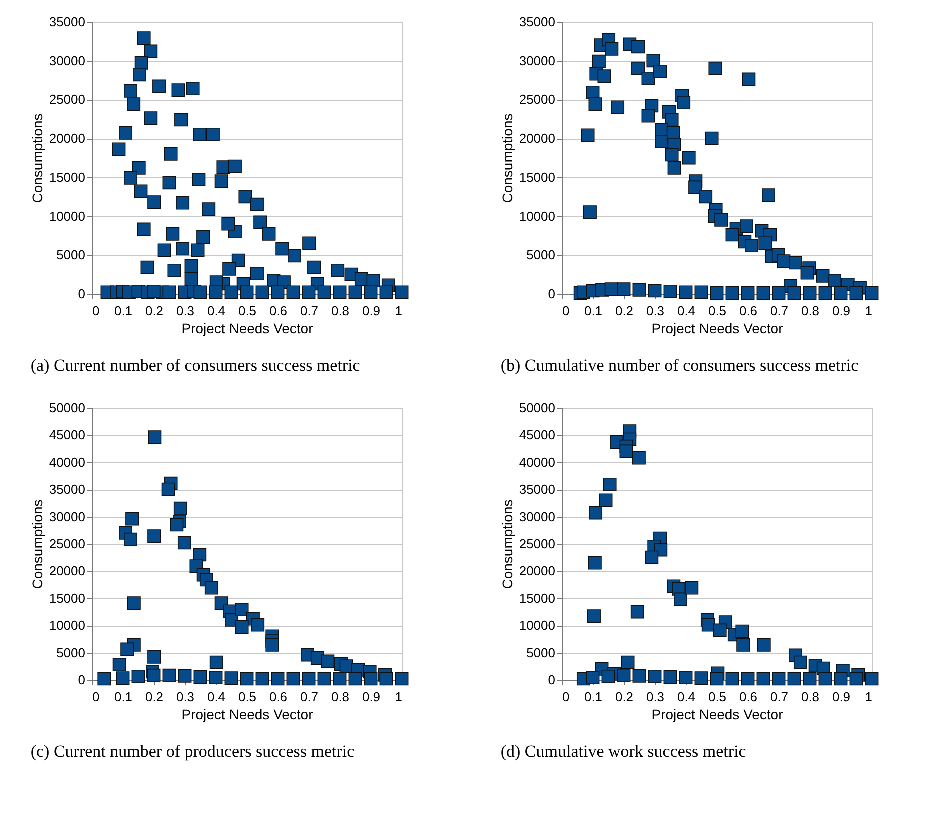 The width and height of the screenshot is (940, 838). I want to click on text: (b) Cumulative number of consumers success metric, so click(680, 365).